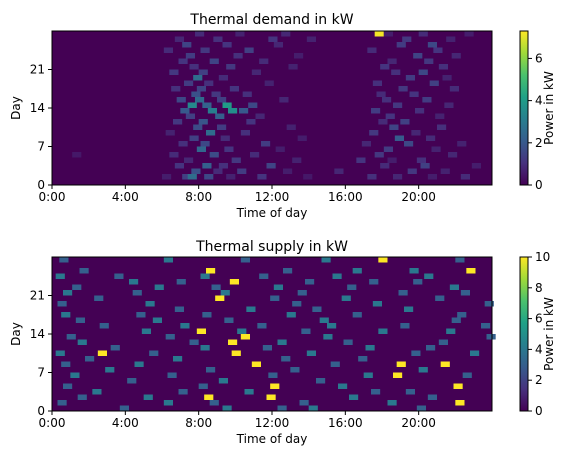 This screenshot has width=564, height=455. What do you see at coordinates (271, 20) in the screenshot?
I see `chart-title: Thermal demand in kW` at bounding box center [271, 20].